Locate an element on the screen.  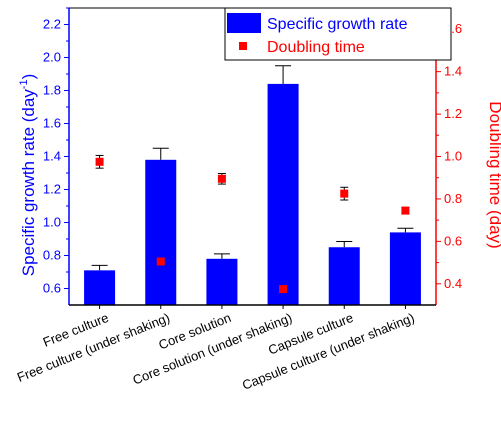
y-axis-left-label-suffix: ) is located at coordinates (28, 77).